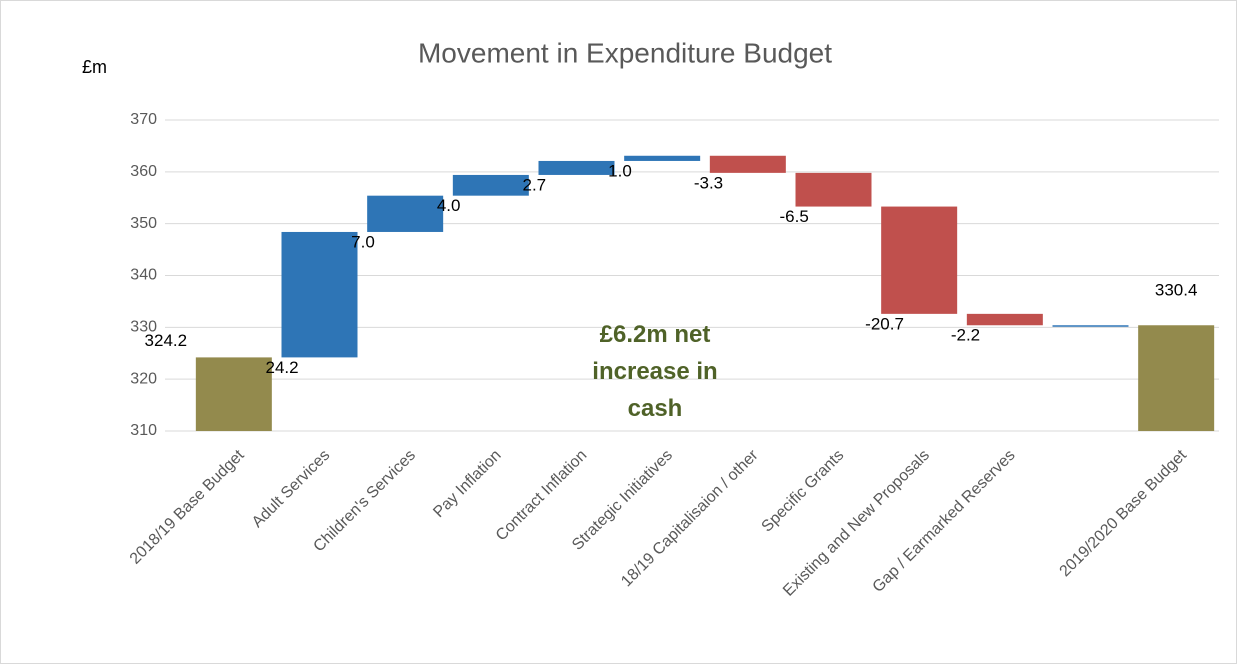 Image resolution: width=1237 pixels, height=664 pixels. What do you see at coordinates (143, 171) in the screenshot?
I see `y-tick-label: 360` at bounding box center [143, 171].